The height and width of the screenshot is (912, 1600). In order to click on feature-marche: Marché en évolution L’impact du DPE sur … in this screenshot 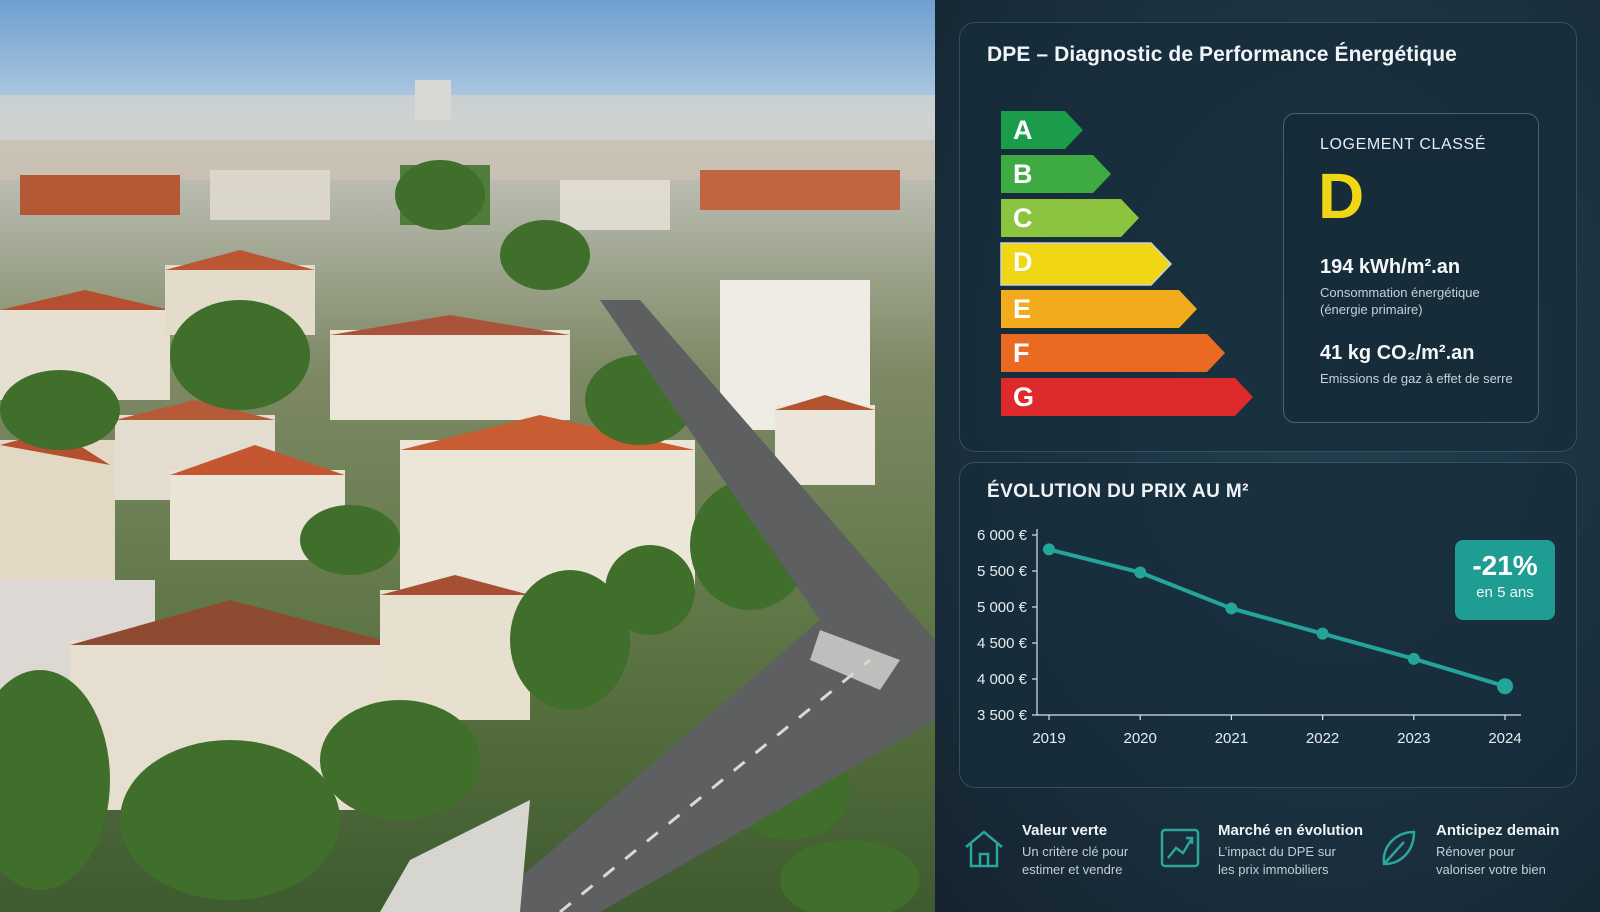, I will do `click(1261, 853)`.